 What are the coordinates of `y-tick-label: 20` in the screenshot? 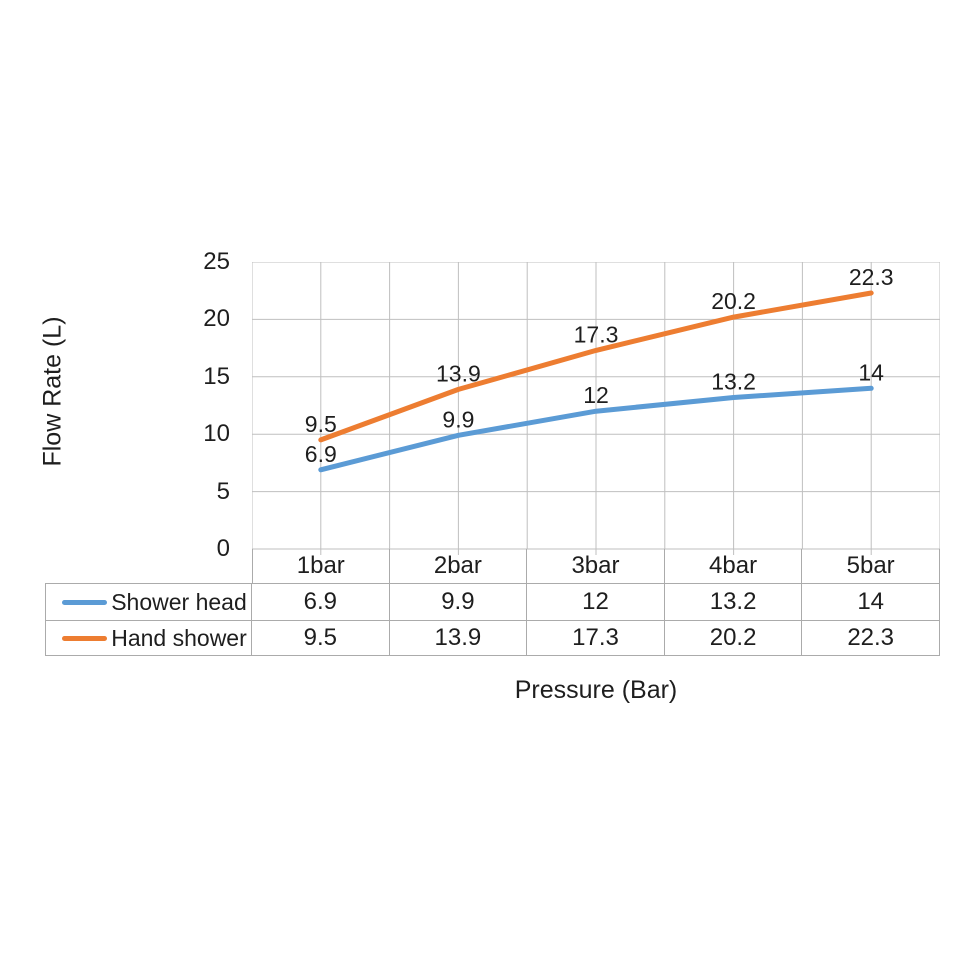 It's located at (216, 319).